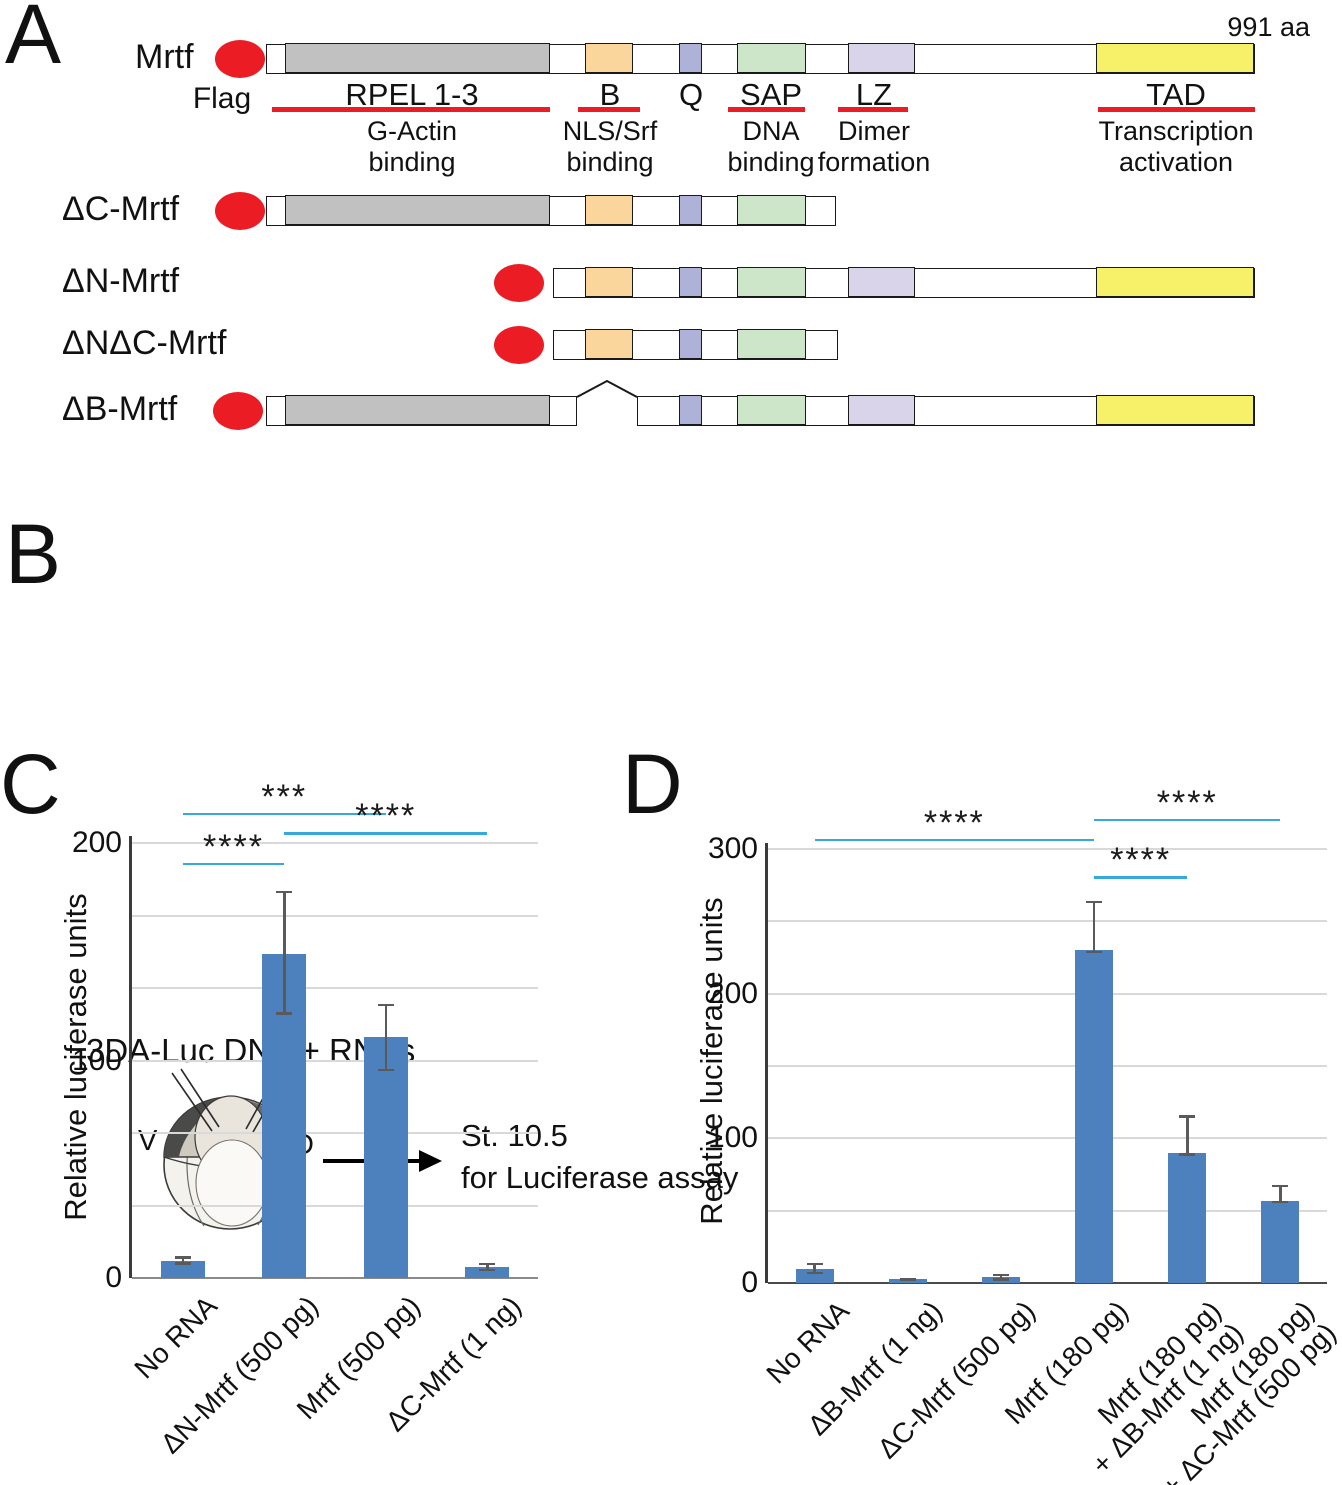 The height and width of the screenshot is (1485, 1342). Describe the element at coordinates (610, 131) in the screenshot. I see `domain-desc1-B: NLS/Srf` at that location.